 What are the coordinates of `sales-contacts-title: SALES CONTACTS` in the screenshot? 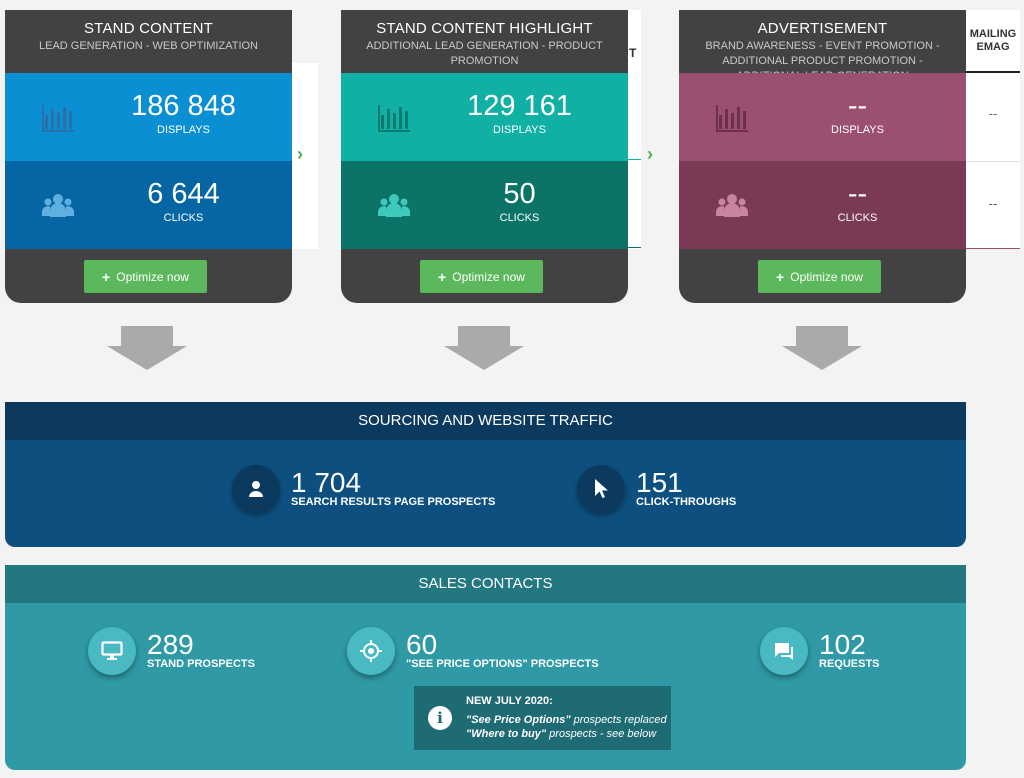 It's located at (485, 584).